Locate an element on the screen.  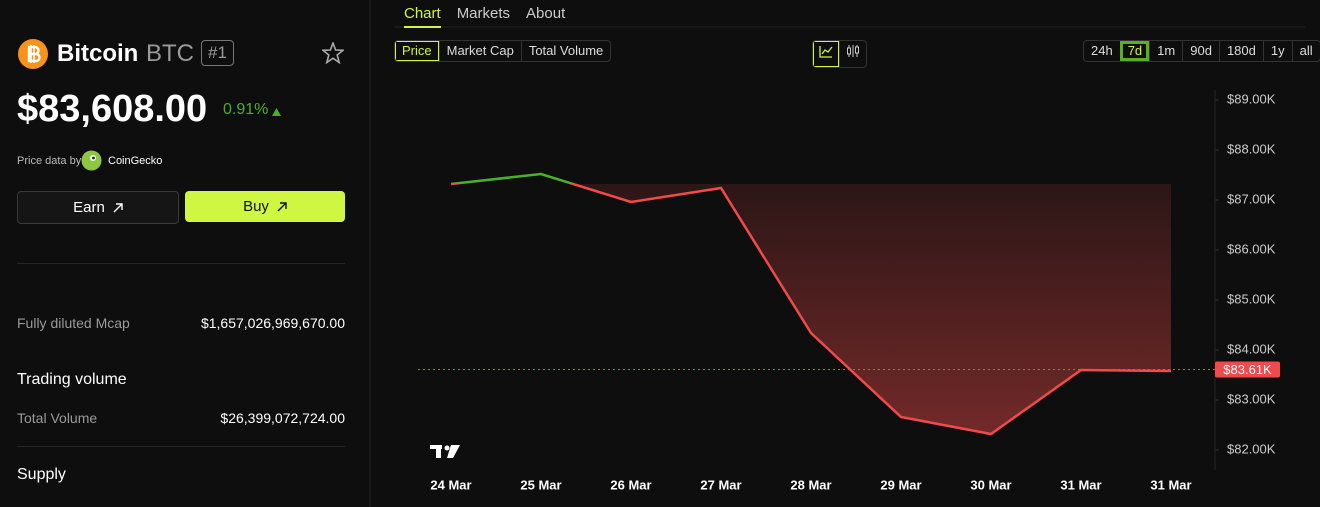
candle-style-button is located at coordinates (852, 54).